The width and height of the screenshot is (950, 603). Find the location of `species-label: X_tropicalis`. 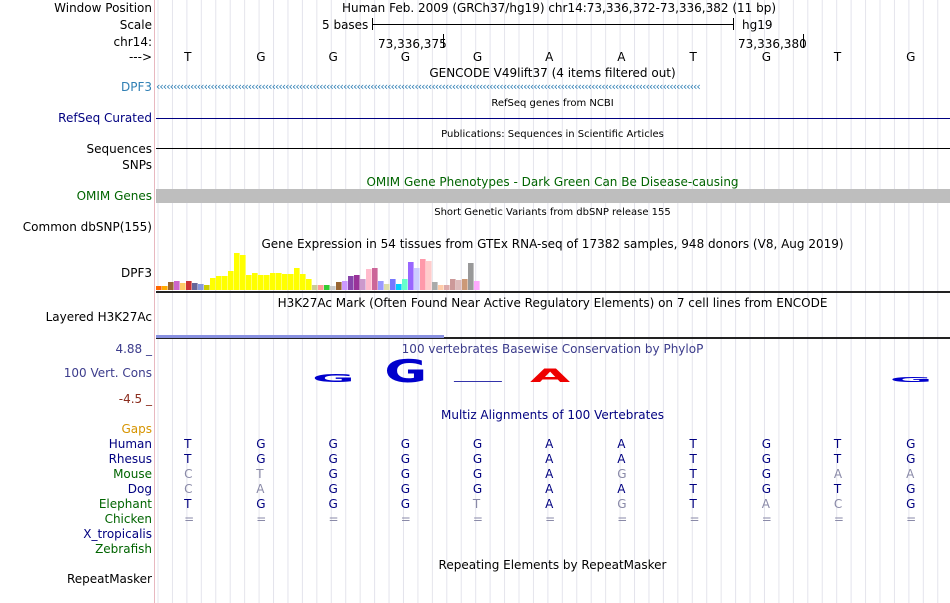

species-label: X_tropicalis is located at coordinates (117, 534).